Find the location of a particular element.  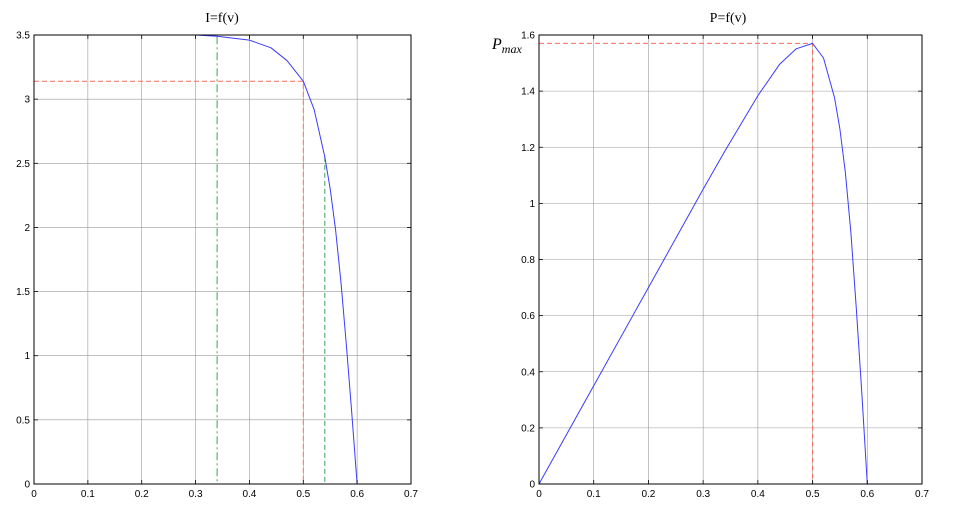

pmax-annotation: Pmax is located at coordinates (506, 46).